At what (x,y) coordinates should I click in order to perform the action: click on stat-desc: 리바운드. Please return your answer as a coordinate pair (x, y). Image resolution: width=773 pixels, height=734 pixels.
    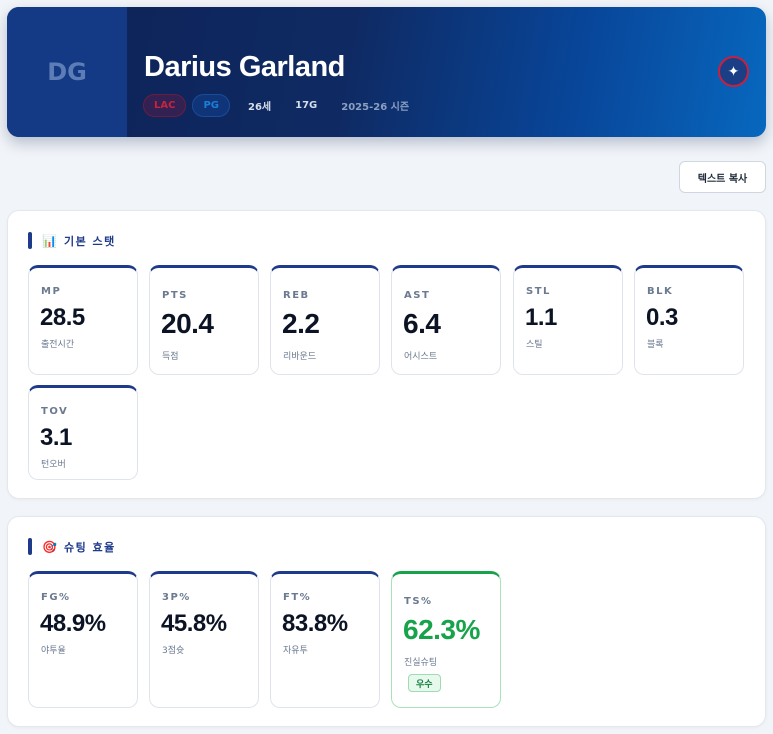
    Looking at the image, I should click on (300, 357).